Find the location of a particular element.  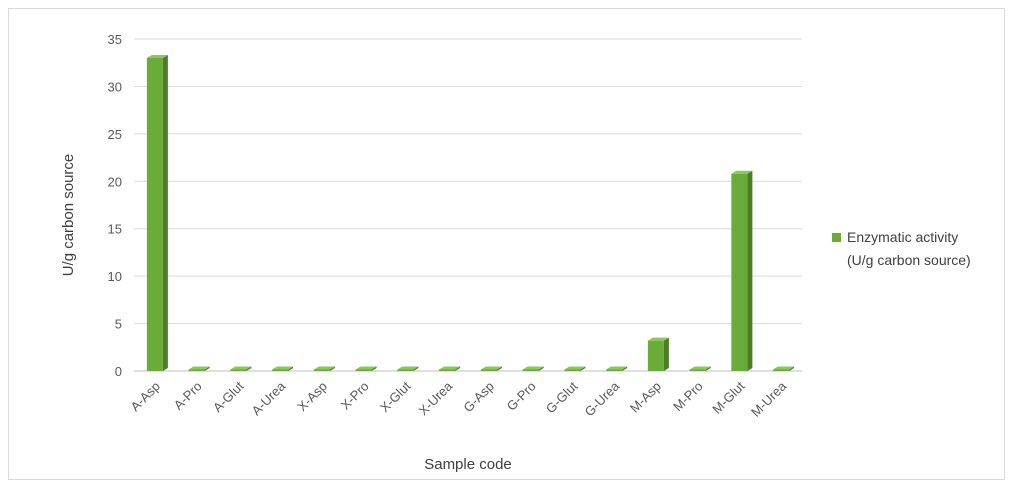

legend: Enzymatic activity (U/g carbon source) is located at coordinates (901, 248).